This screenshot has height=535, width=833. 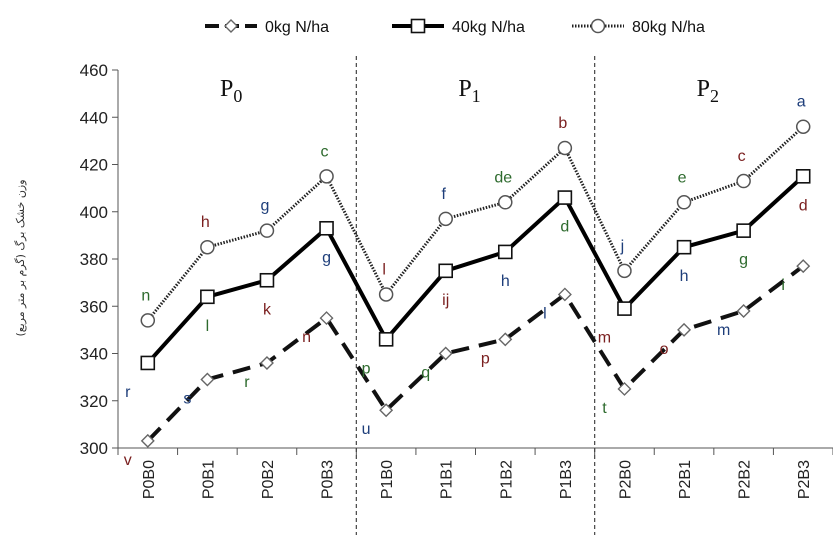 I want to click on letter-label: b, so click(x=562, y=123).